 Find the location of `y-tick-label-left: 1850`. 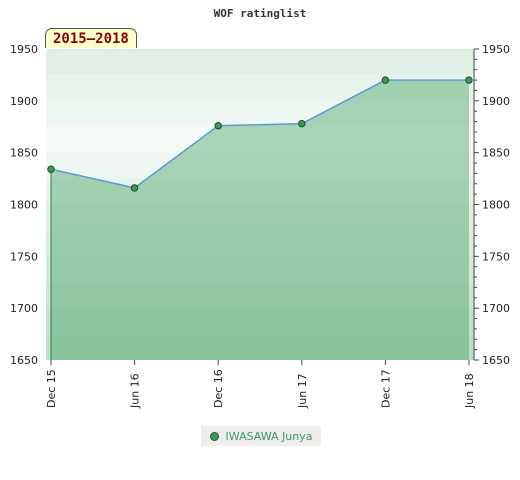

y-tick-label-left: 1850 is located at coordinates (24, 153).